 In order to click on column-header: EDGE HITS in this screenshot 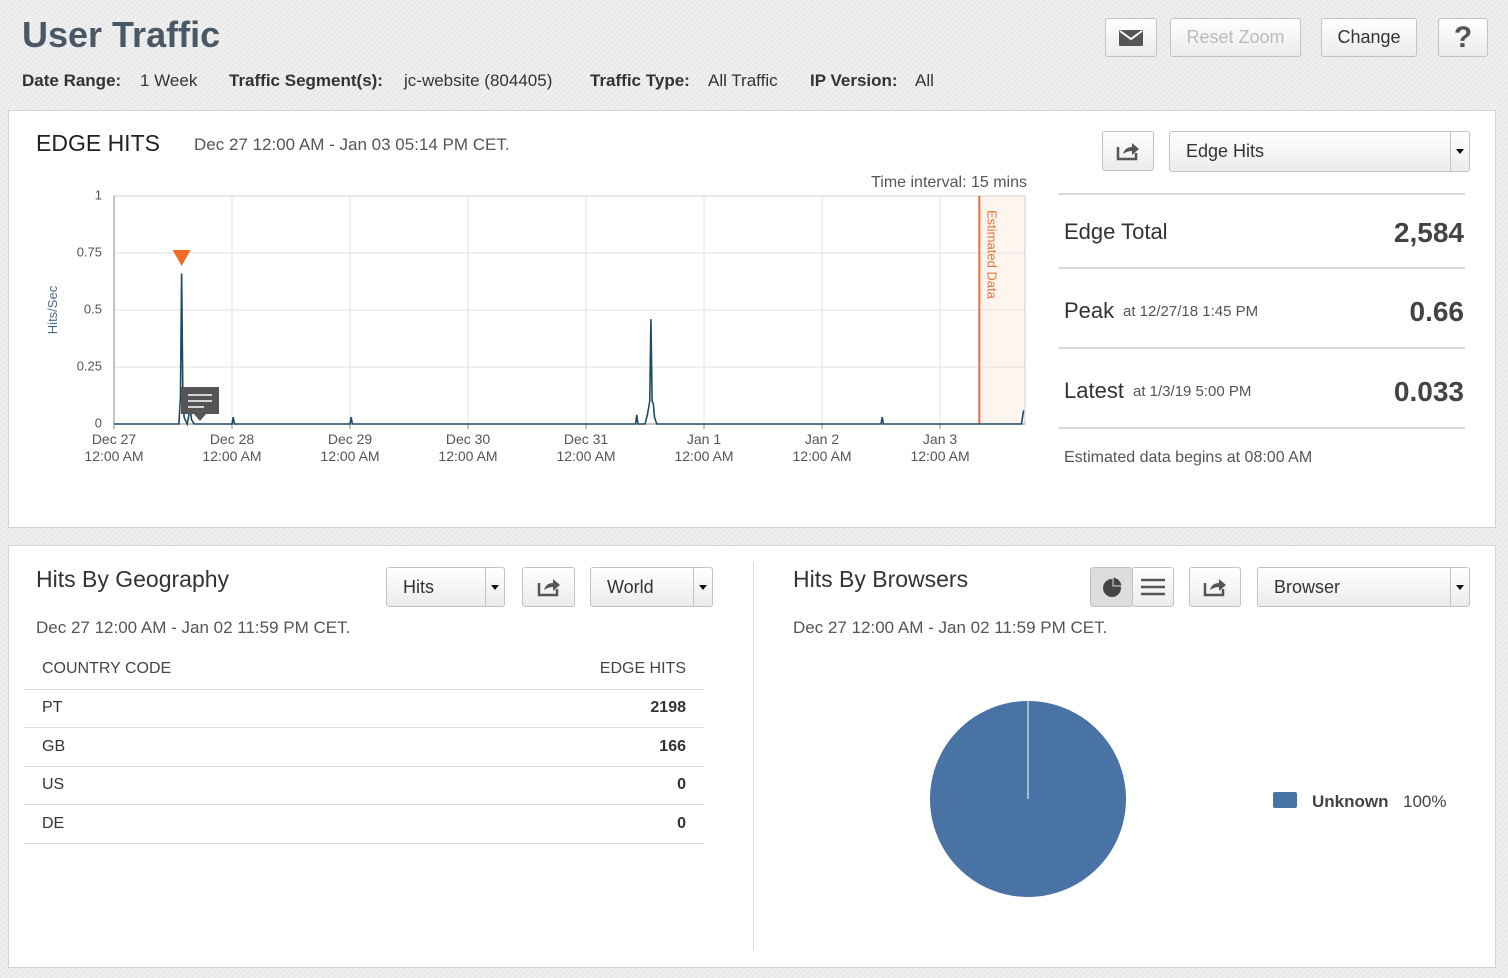, I will do `click(642, 668)`.